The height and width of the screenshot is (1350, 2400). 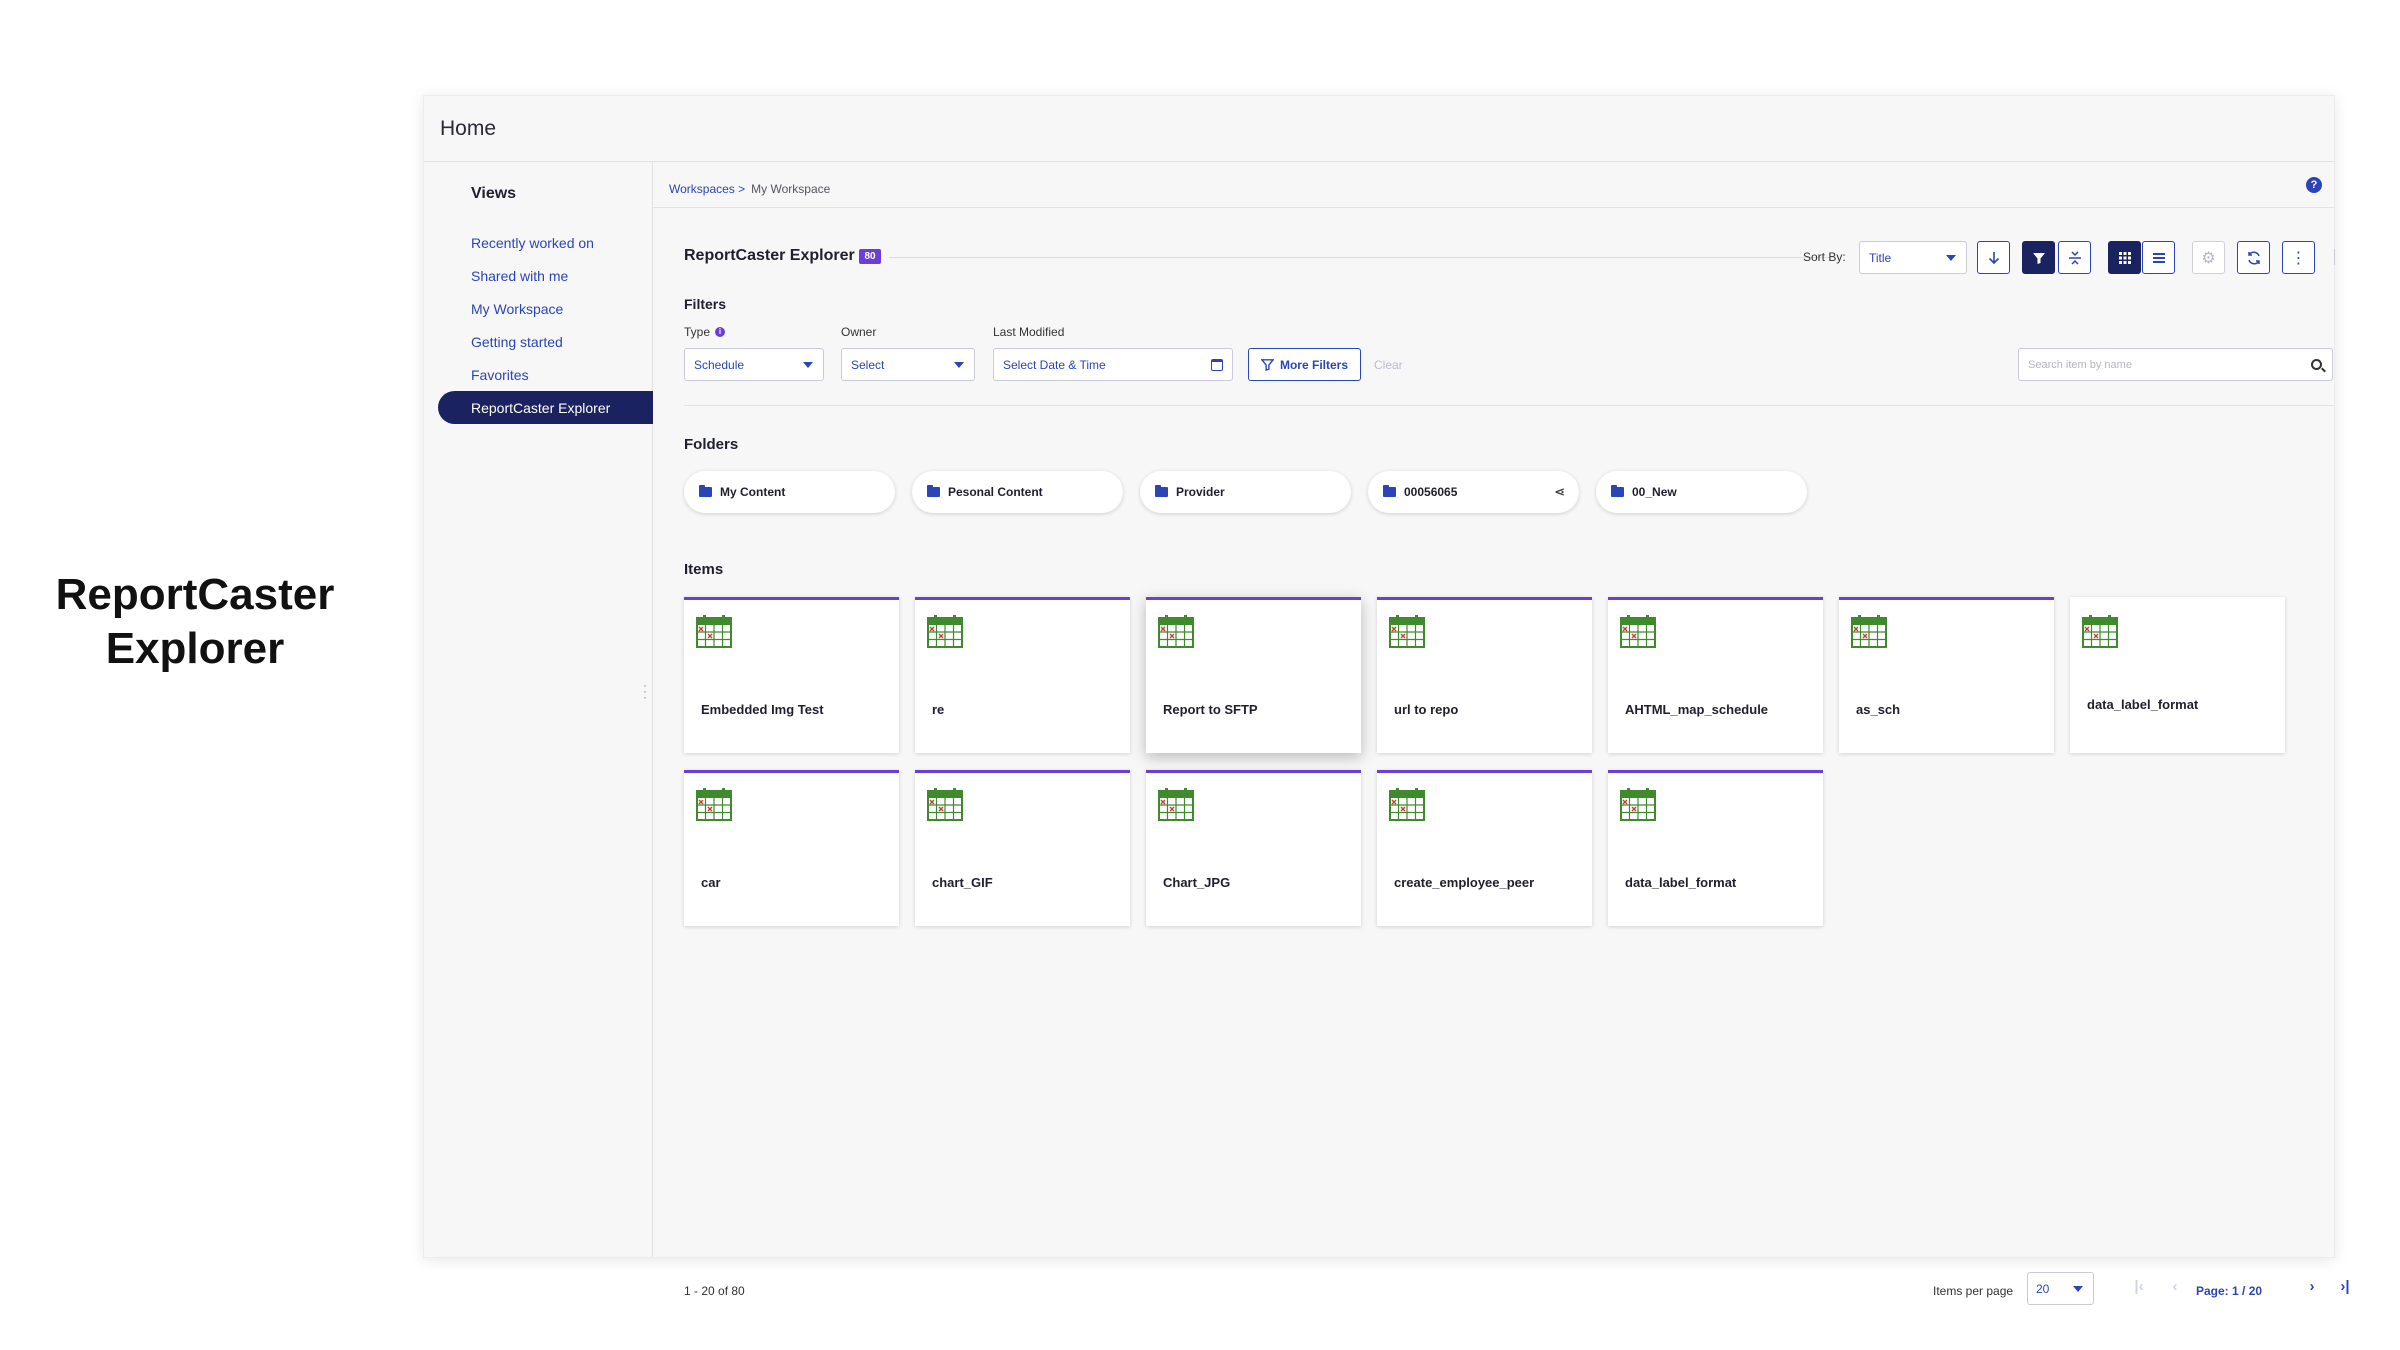 I want to click on sidebar-item-shared-with-me: Shared with me, so click(x=520, y=275).